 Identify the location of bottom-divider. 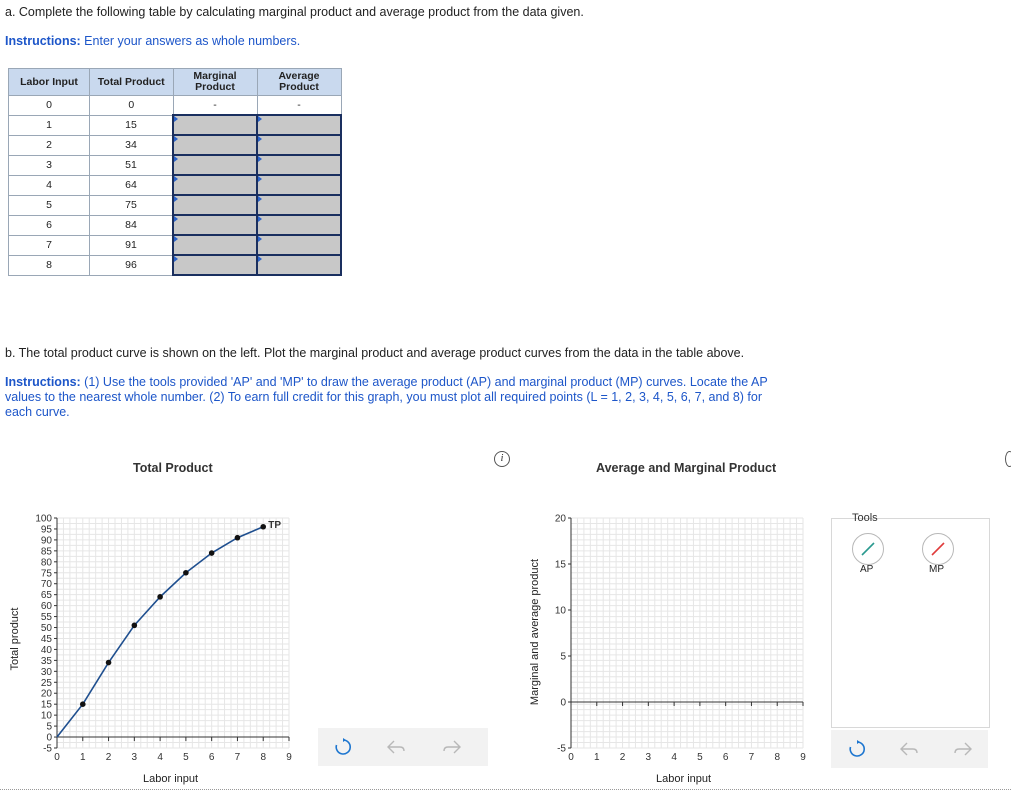
(505, 789).